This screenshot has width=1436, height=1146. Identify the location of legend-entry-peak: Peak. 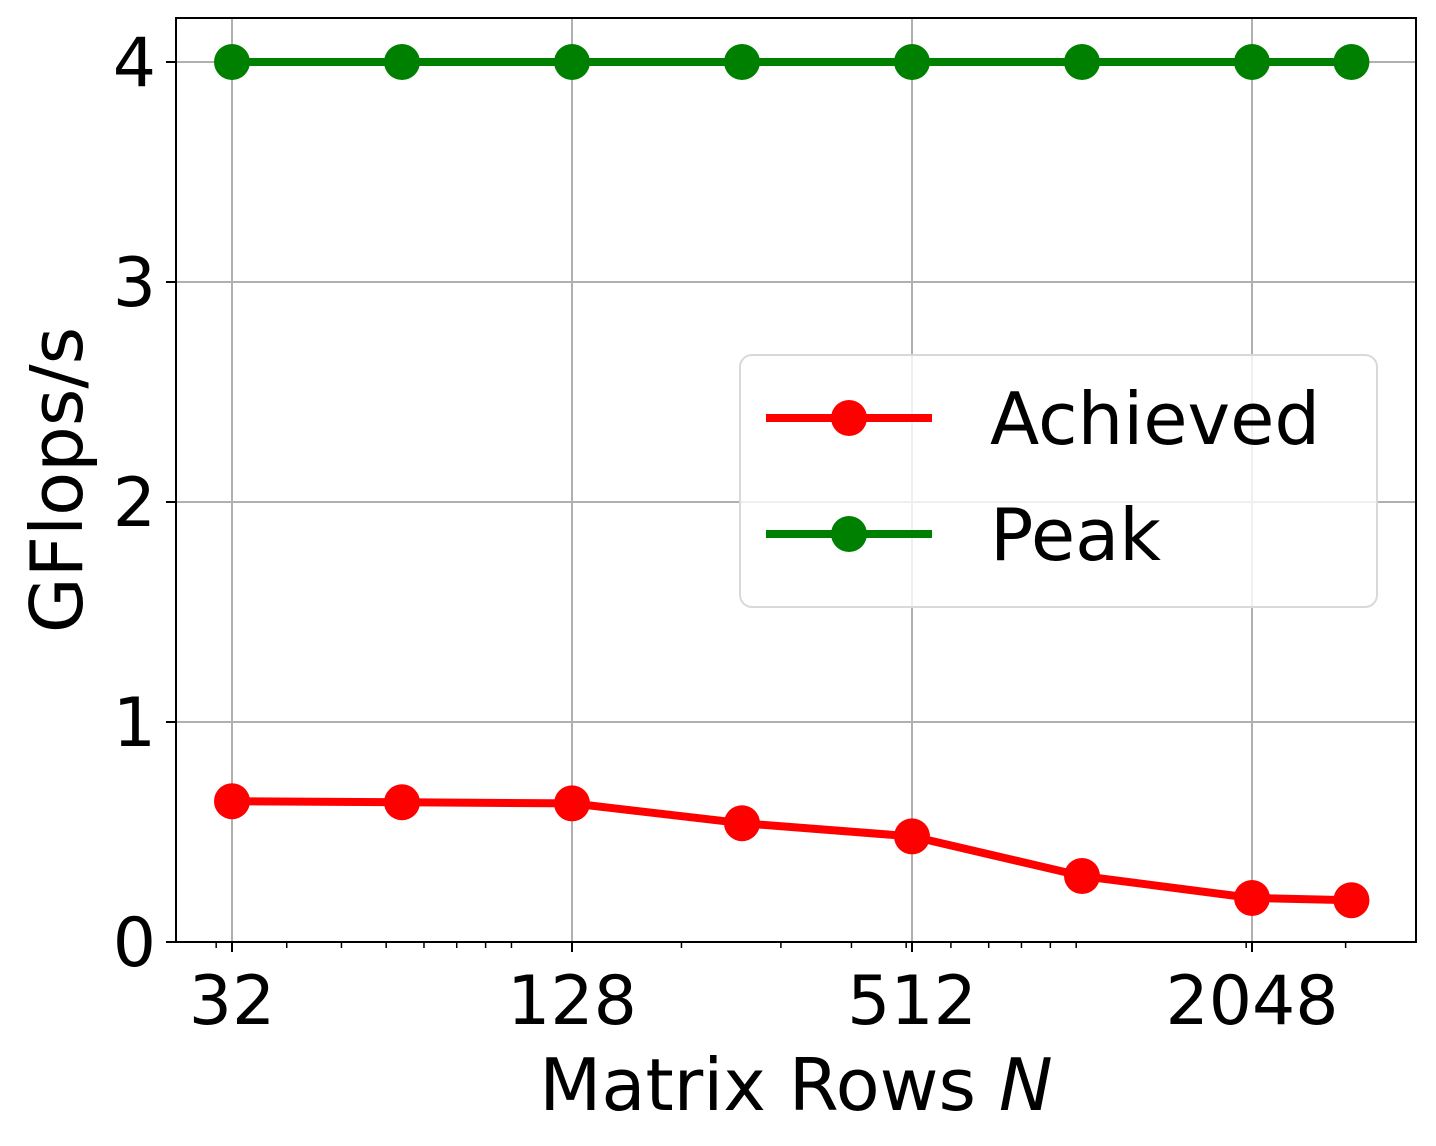
(963, 535).